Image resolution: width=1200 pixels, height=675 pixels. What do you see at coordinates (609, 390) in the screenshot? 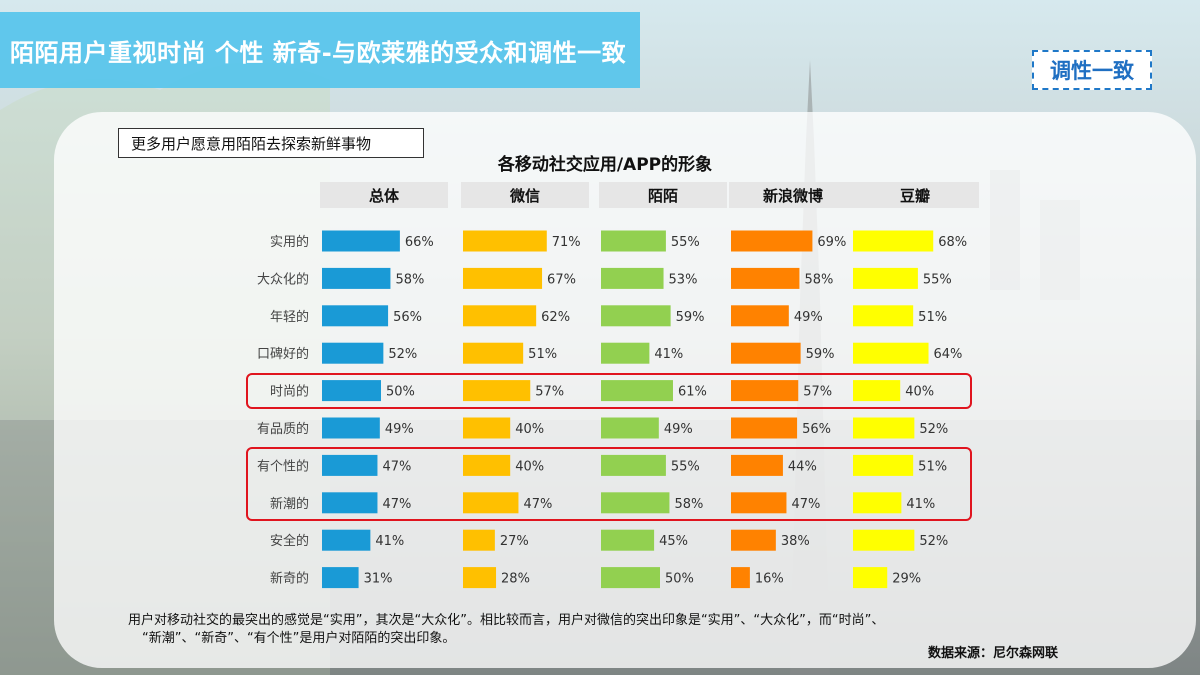
I see `highlight-box` at bounding box center [609, 390].